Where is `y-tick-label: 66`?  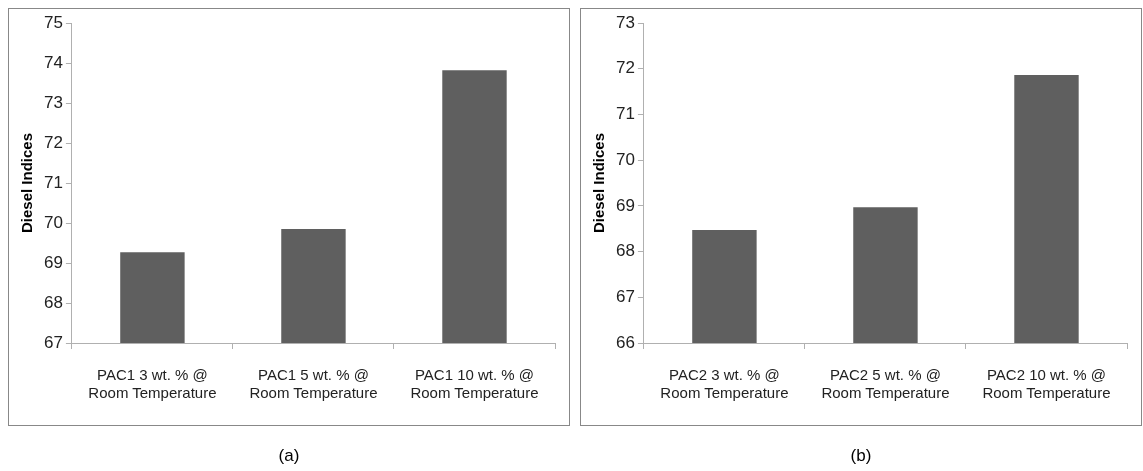
y-tick-label: 66 is located at coordinates (625, 342).